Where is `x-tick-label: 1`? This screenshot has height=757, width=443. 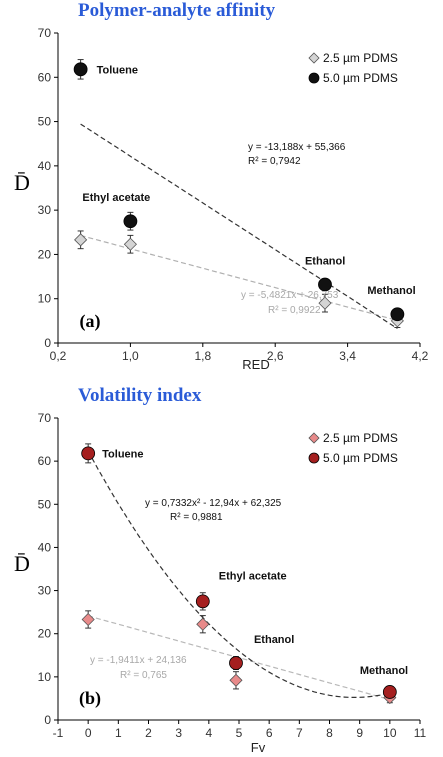 x-tick-label: 1 is located at coordinates (118, 733).